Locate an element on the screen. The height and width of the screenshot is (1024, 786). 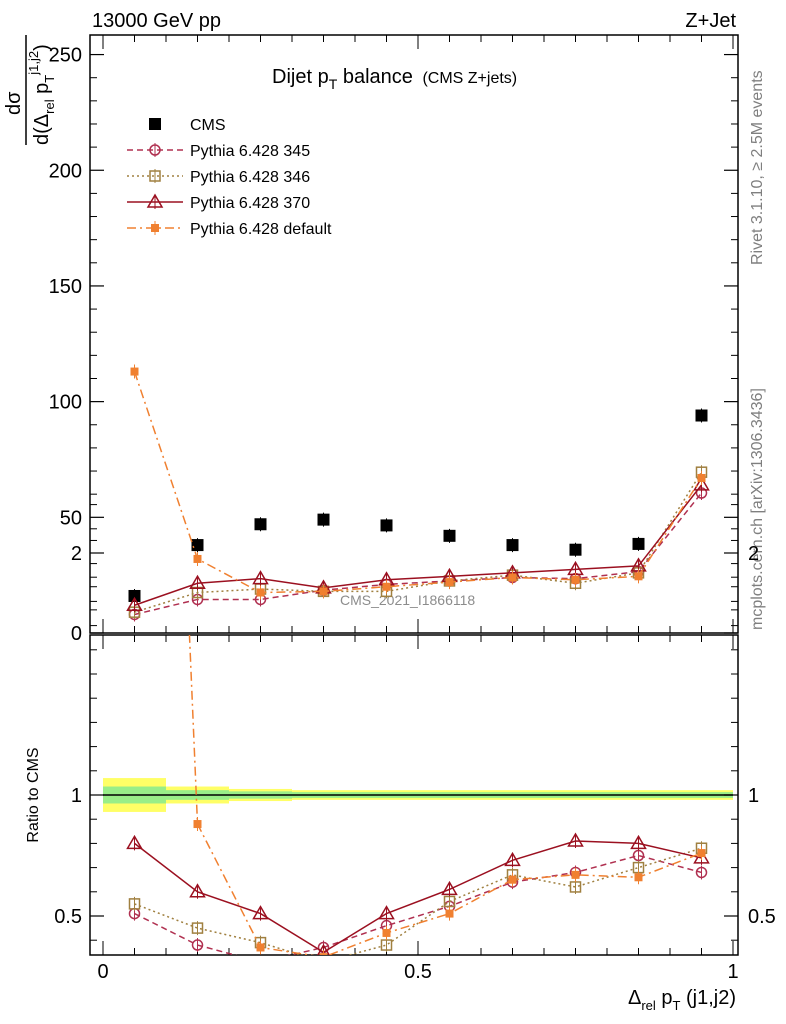
ylabel-main-close: ) is located at coordinates (42, 47).